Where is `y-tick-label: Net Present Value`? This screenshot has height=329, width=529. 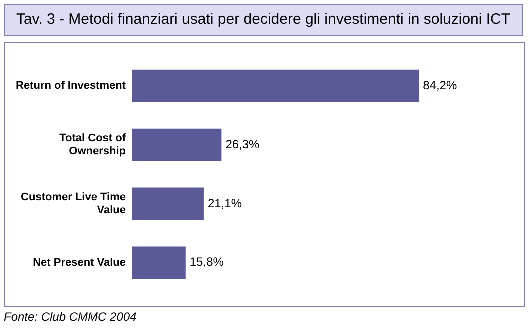 y-tick-label: Net Present Value is located at coordinates (79, 262).